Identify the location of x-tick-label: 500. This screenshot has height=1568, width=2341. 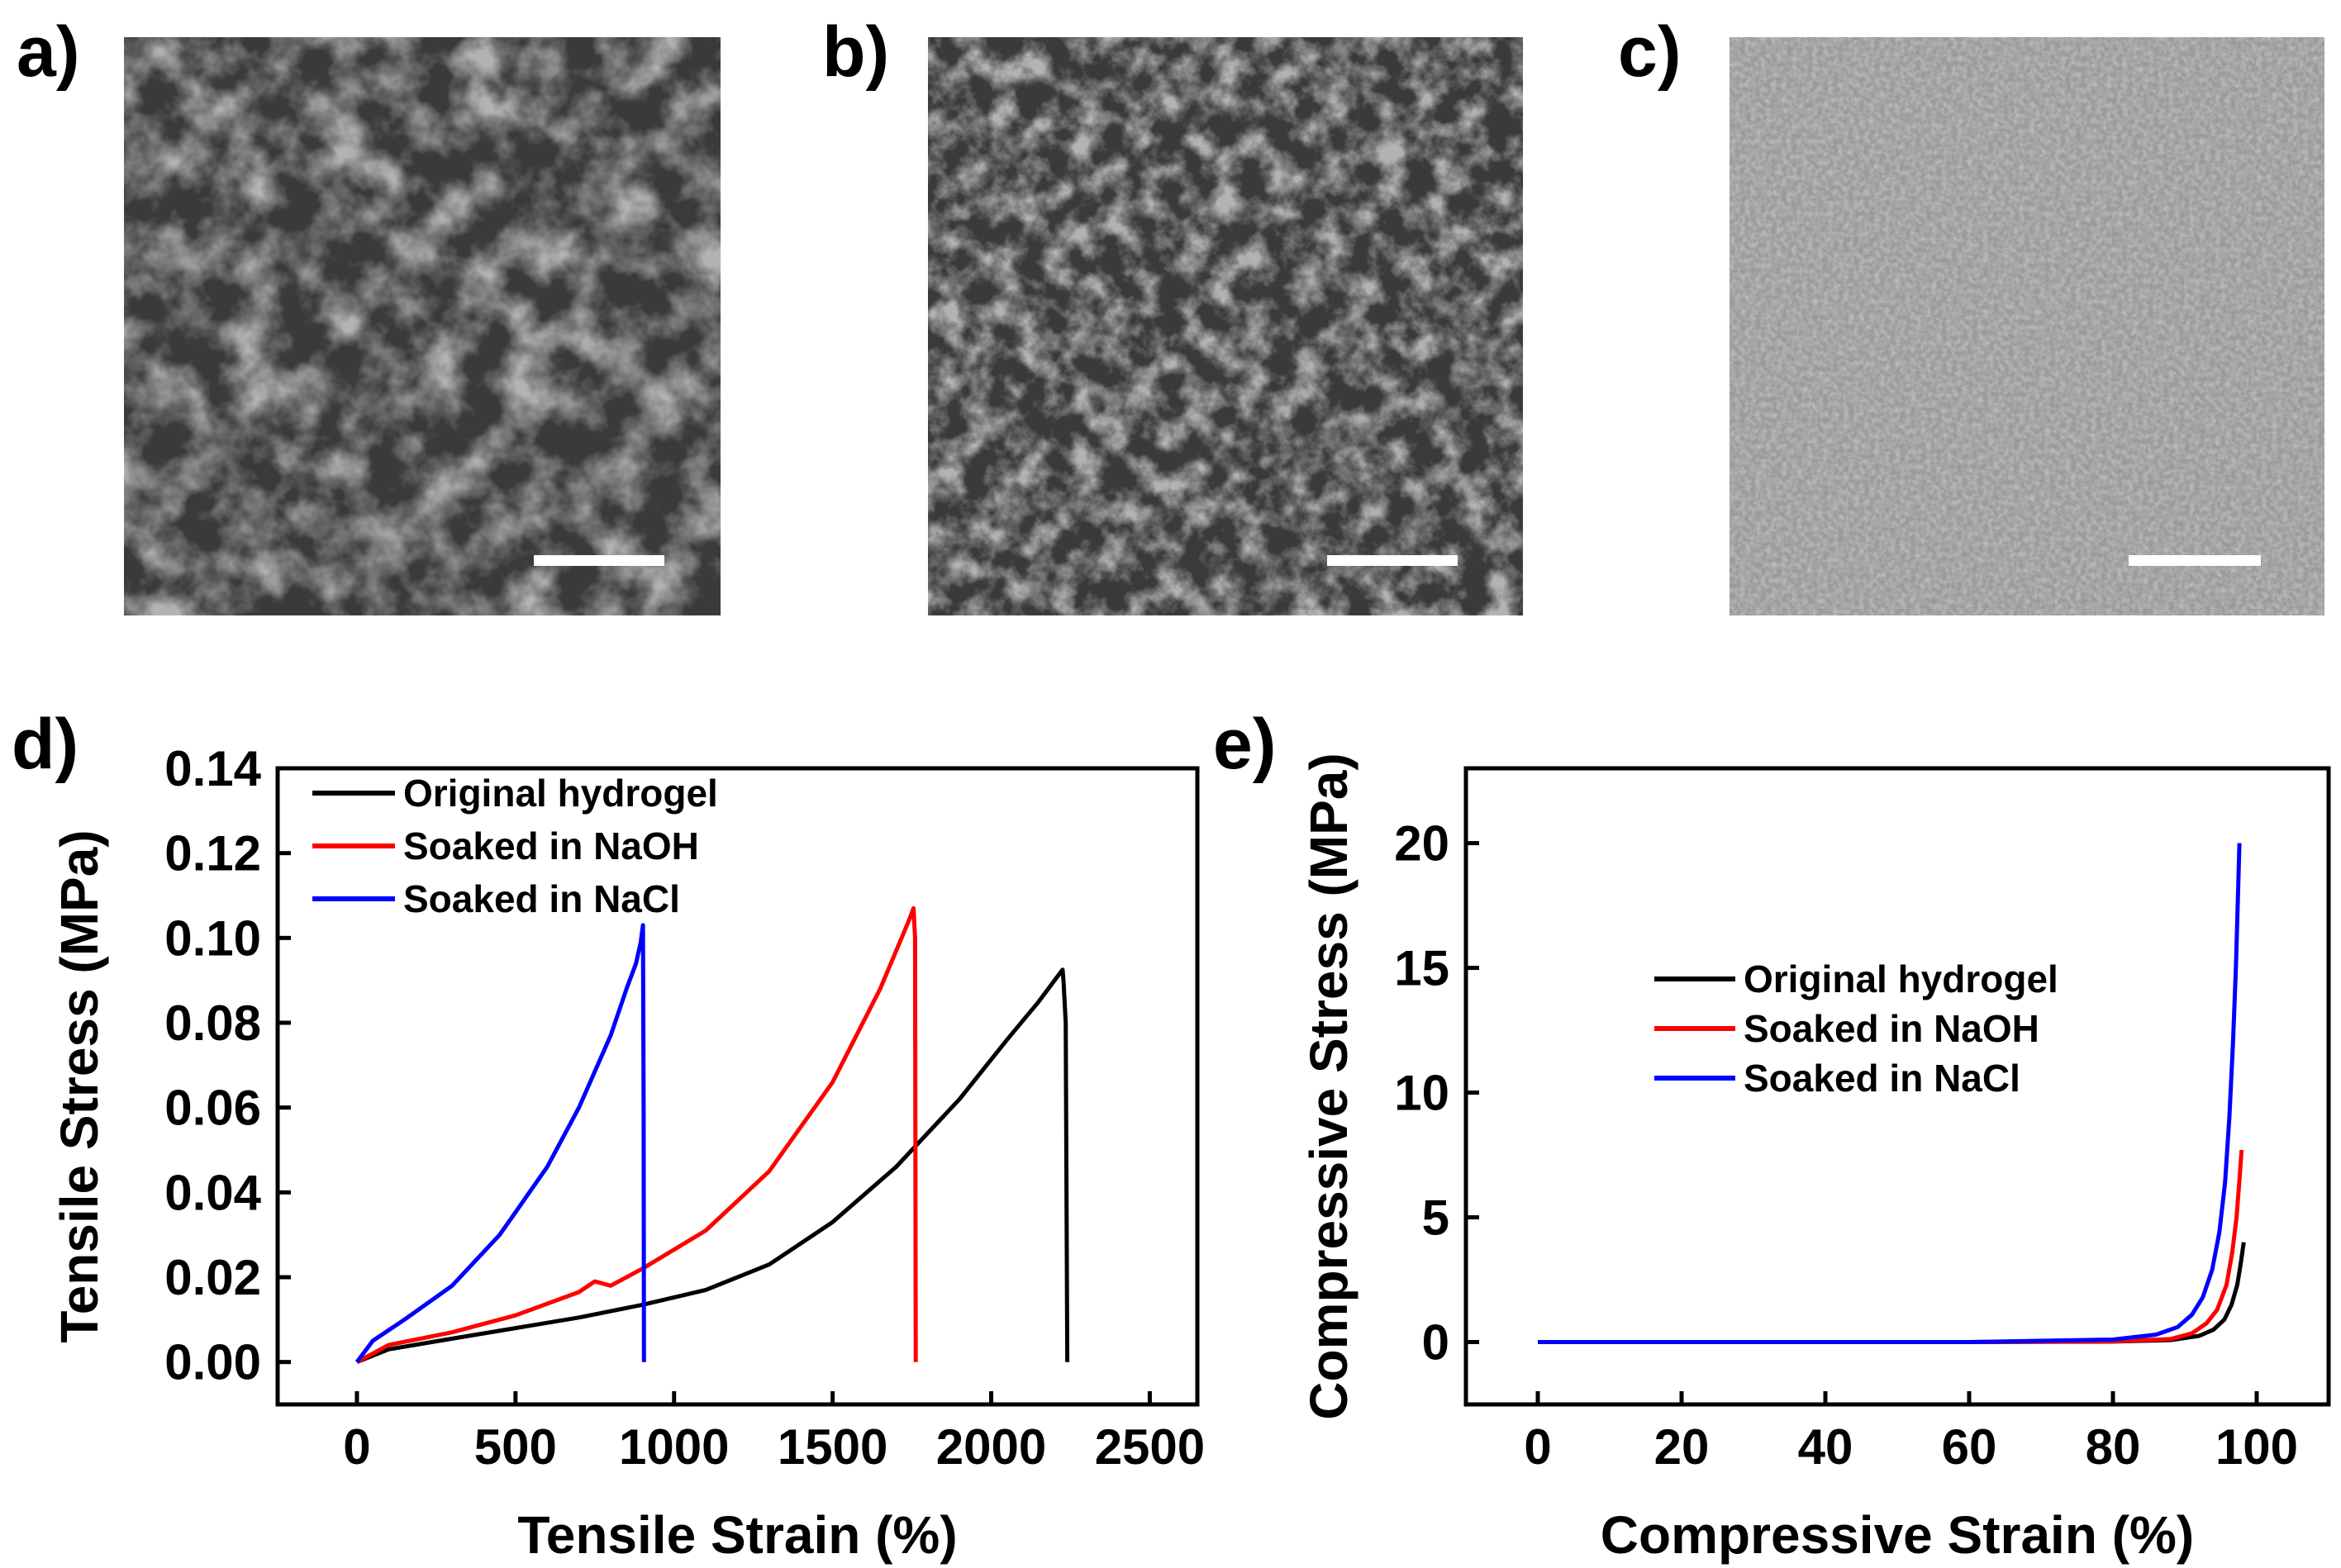
(515, 1447).